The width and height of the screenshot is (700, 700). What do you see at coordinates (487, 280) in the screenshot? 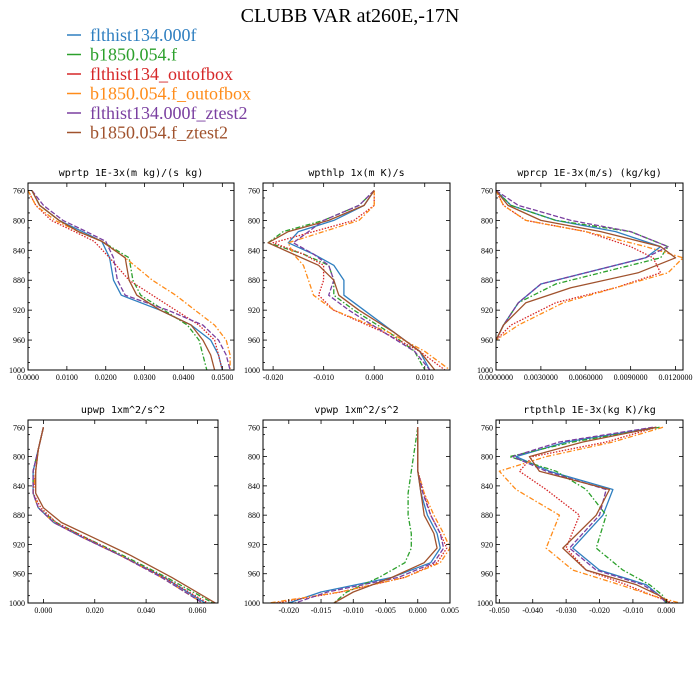
I see `y-tick-label-2-3: 880` at bounding box center [487, 280].